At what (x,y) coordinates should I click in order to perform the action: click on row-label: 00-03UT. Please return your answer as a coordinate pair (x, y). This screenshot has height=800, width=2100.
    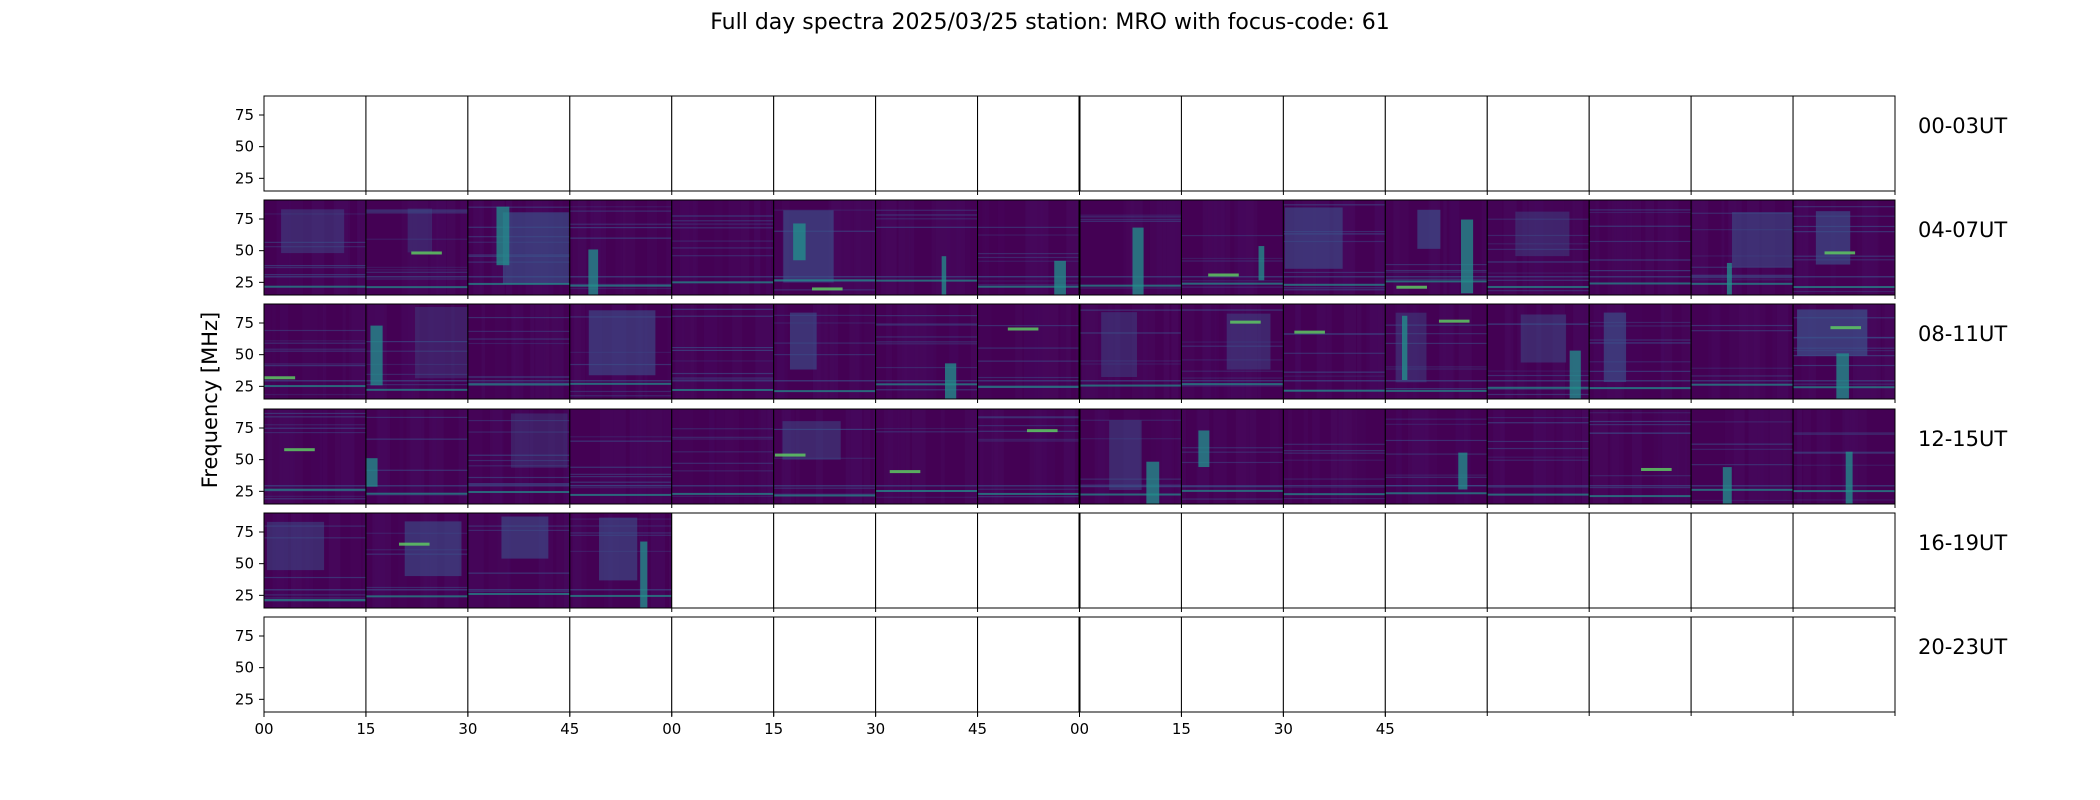
    Looking at the image, I should click on (1963, 126).